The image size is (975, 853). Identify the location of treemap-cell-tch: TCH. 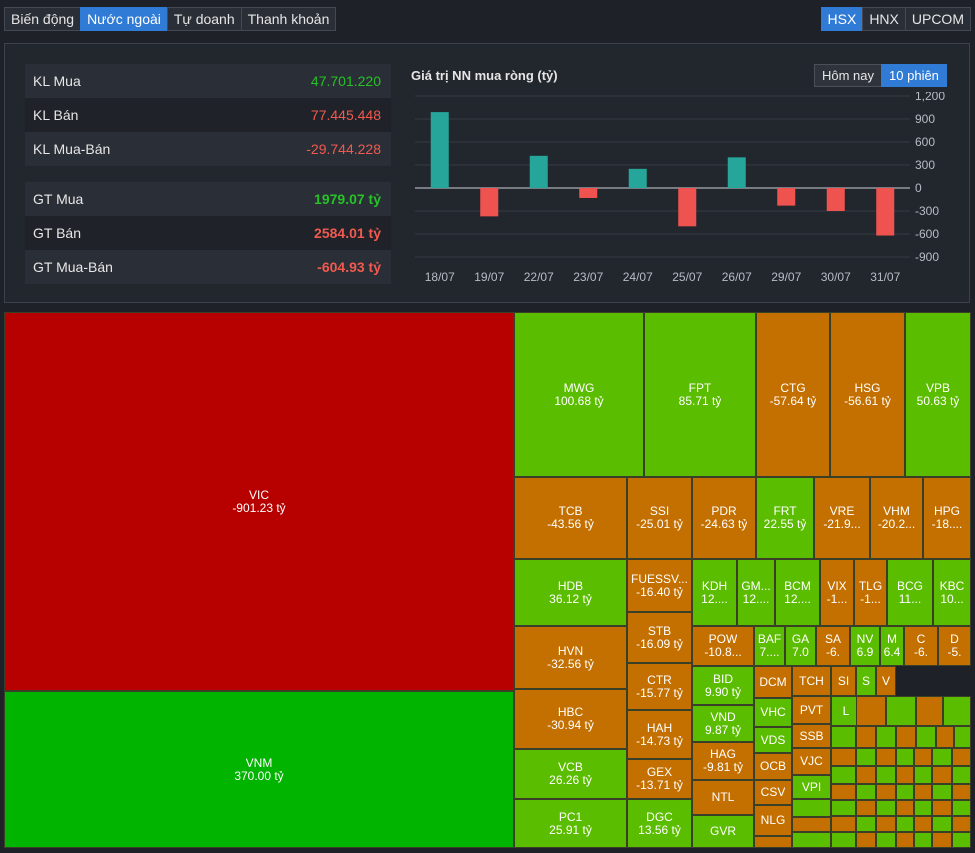
(811, 681).